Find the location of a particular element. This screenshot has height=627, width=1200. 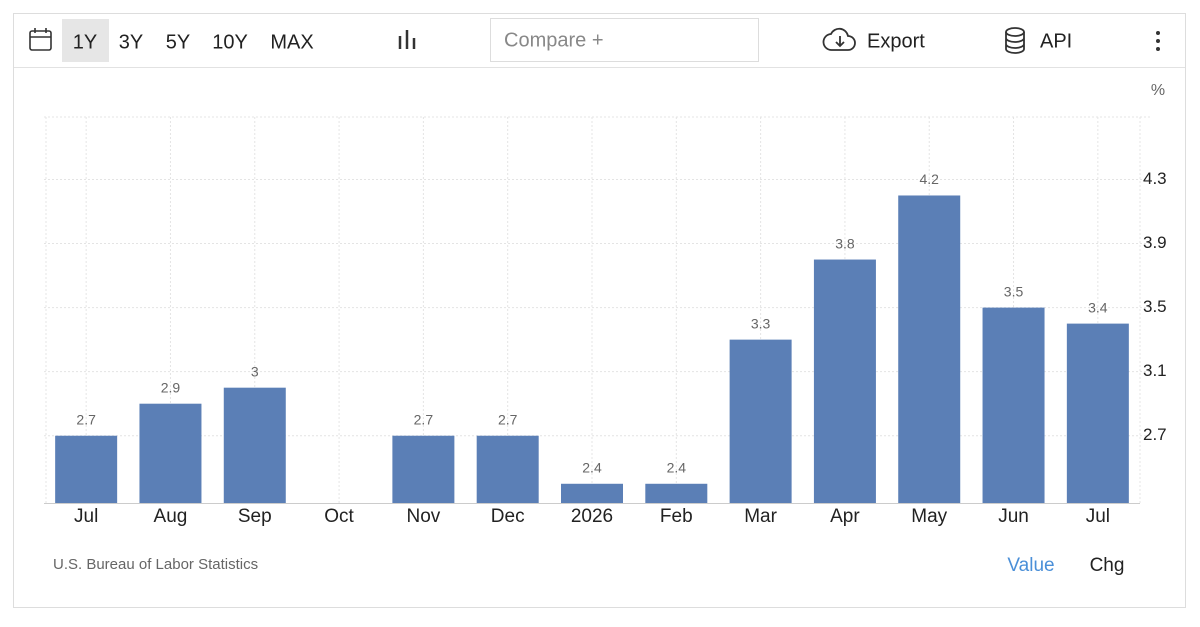

y-tick-label: 3.5 is located at coordinates (1155, 306).